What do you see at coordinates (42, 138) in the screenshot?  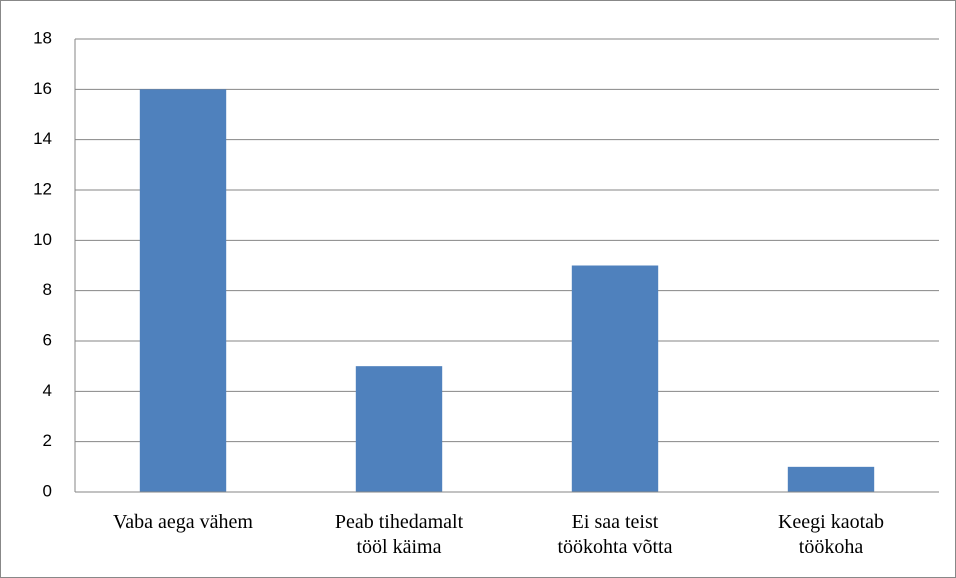 I see `y-tick-label: 14` at bounding box center [42, 138].